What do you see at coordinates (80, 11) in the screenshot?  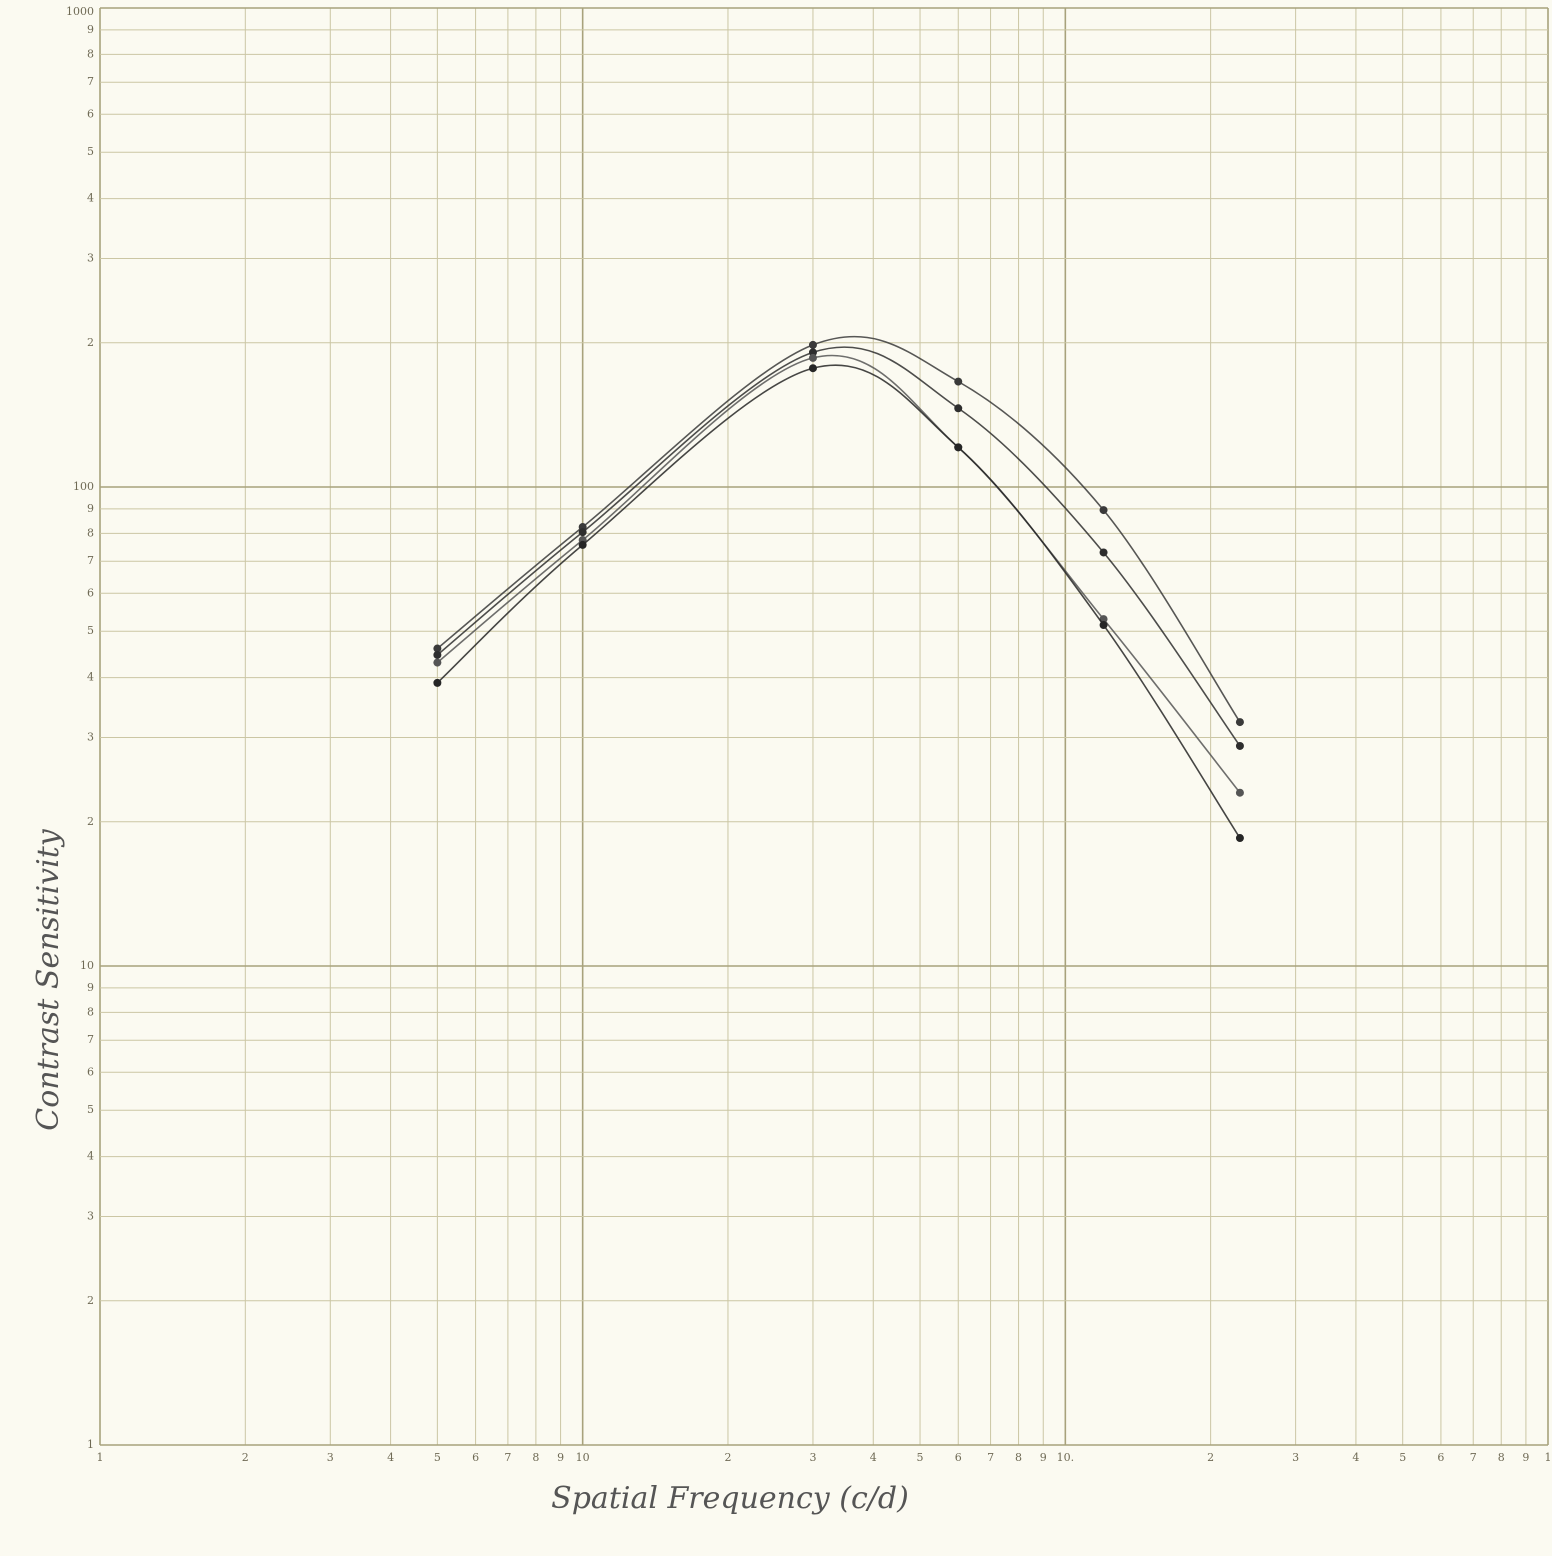 I see `y-tick-label: 1000` at bounding box center [80, 11].